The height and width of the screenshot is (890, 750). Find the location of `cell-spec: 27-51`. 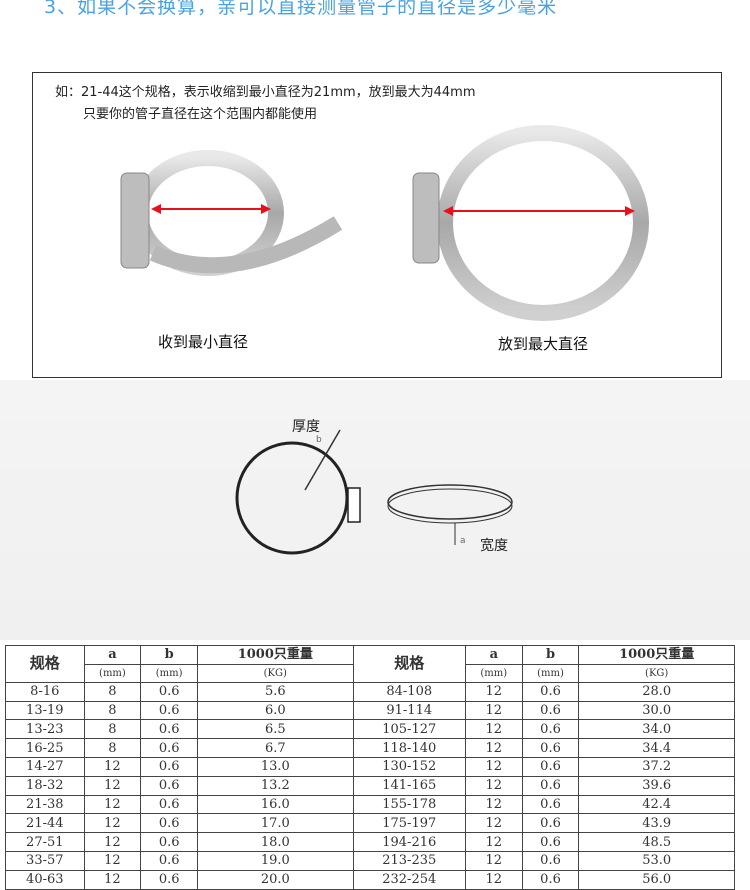

cell-spec: 27-51 is located at coordinates (45, 842).